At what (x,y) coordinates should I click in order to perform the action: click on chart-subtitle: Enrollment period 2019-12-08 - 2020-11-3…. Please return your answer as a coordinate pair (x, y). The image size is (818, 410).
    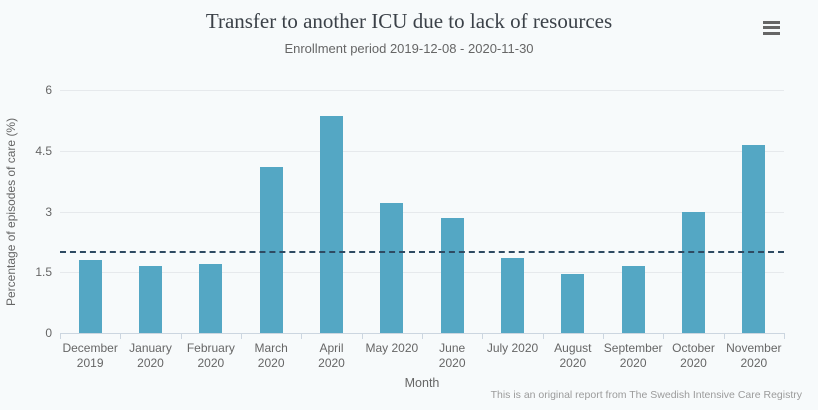
    Looking at the image, I should click on (409, 48).